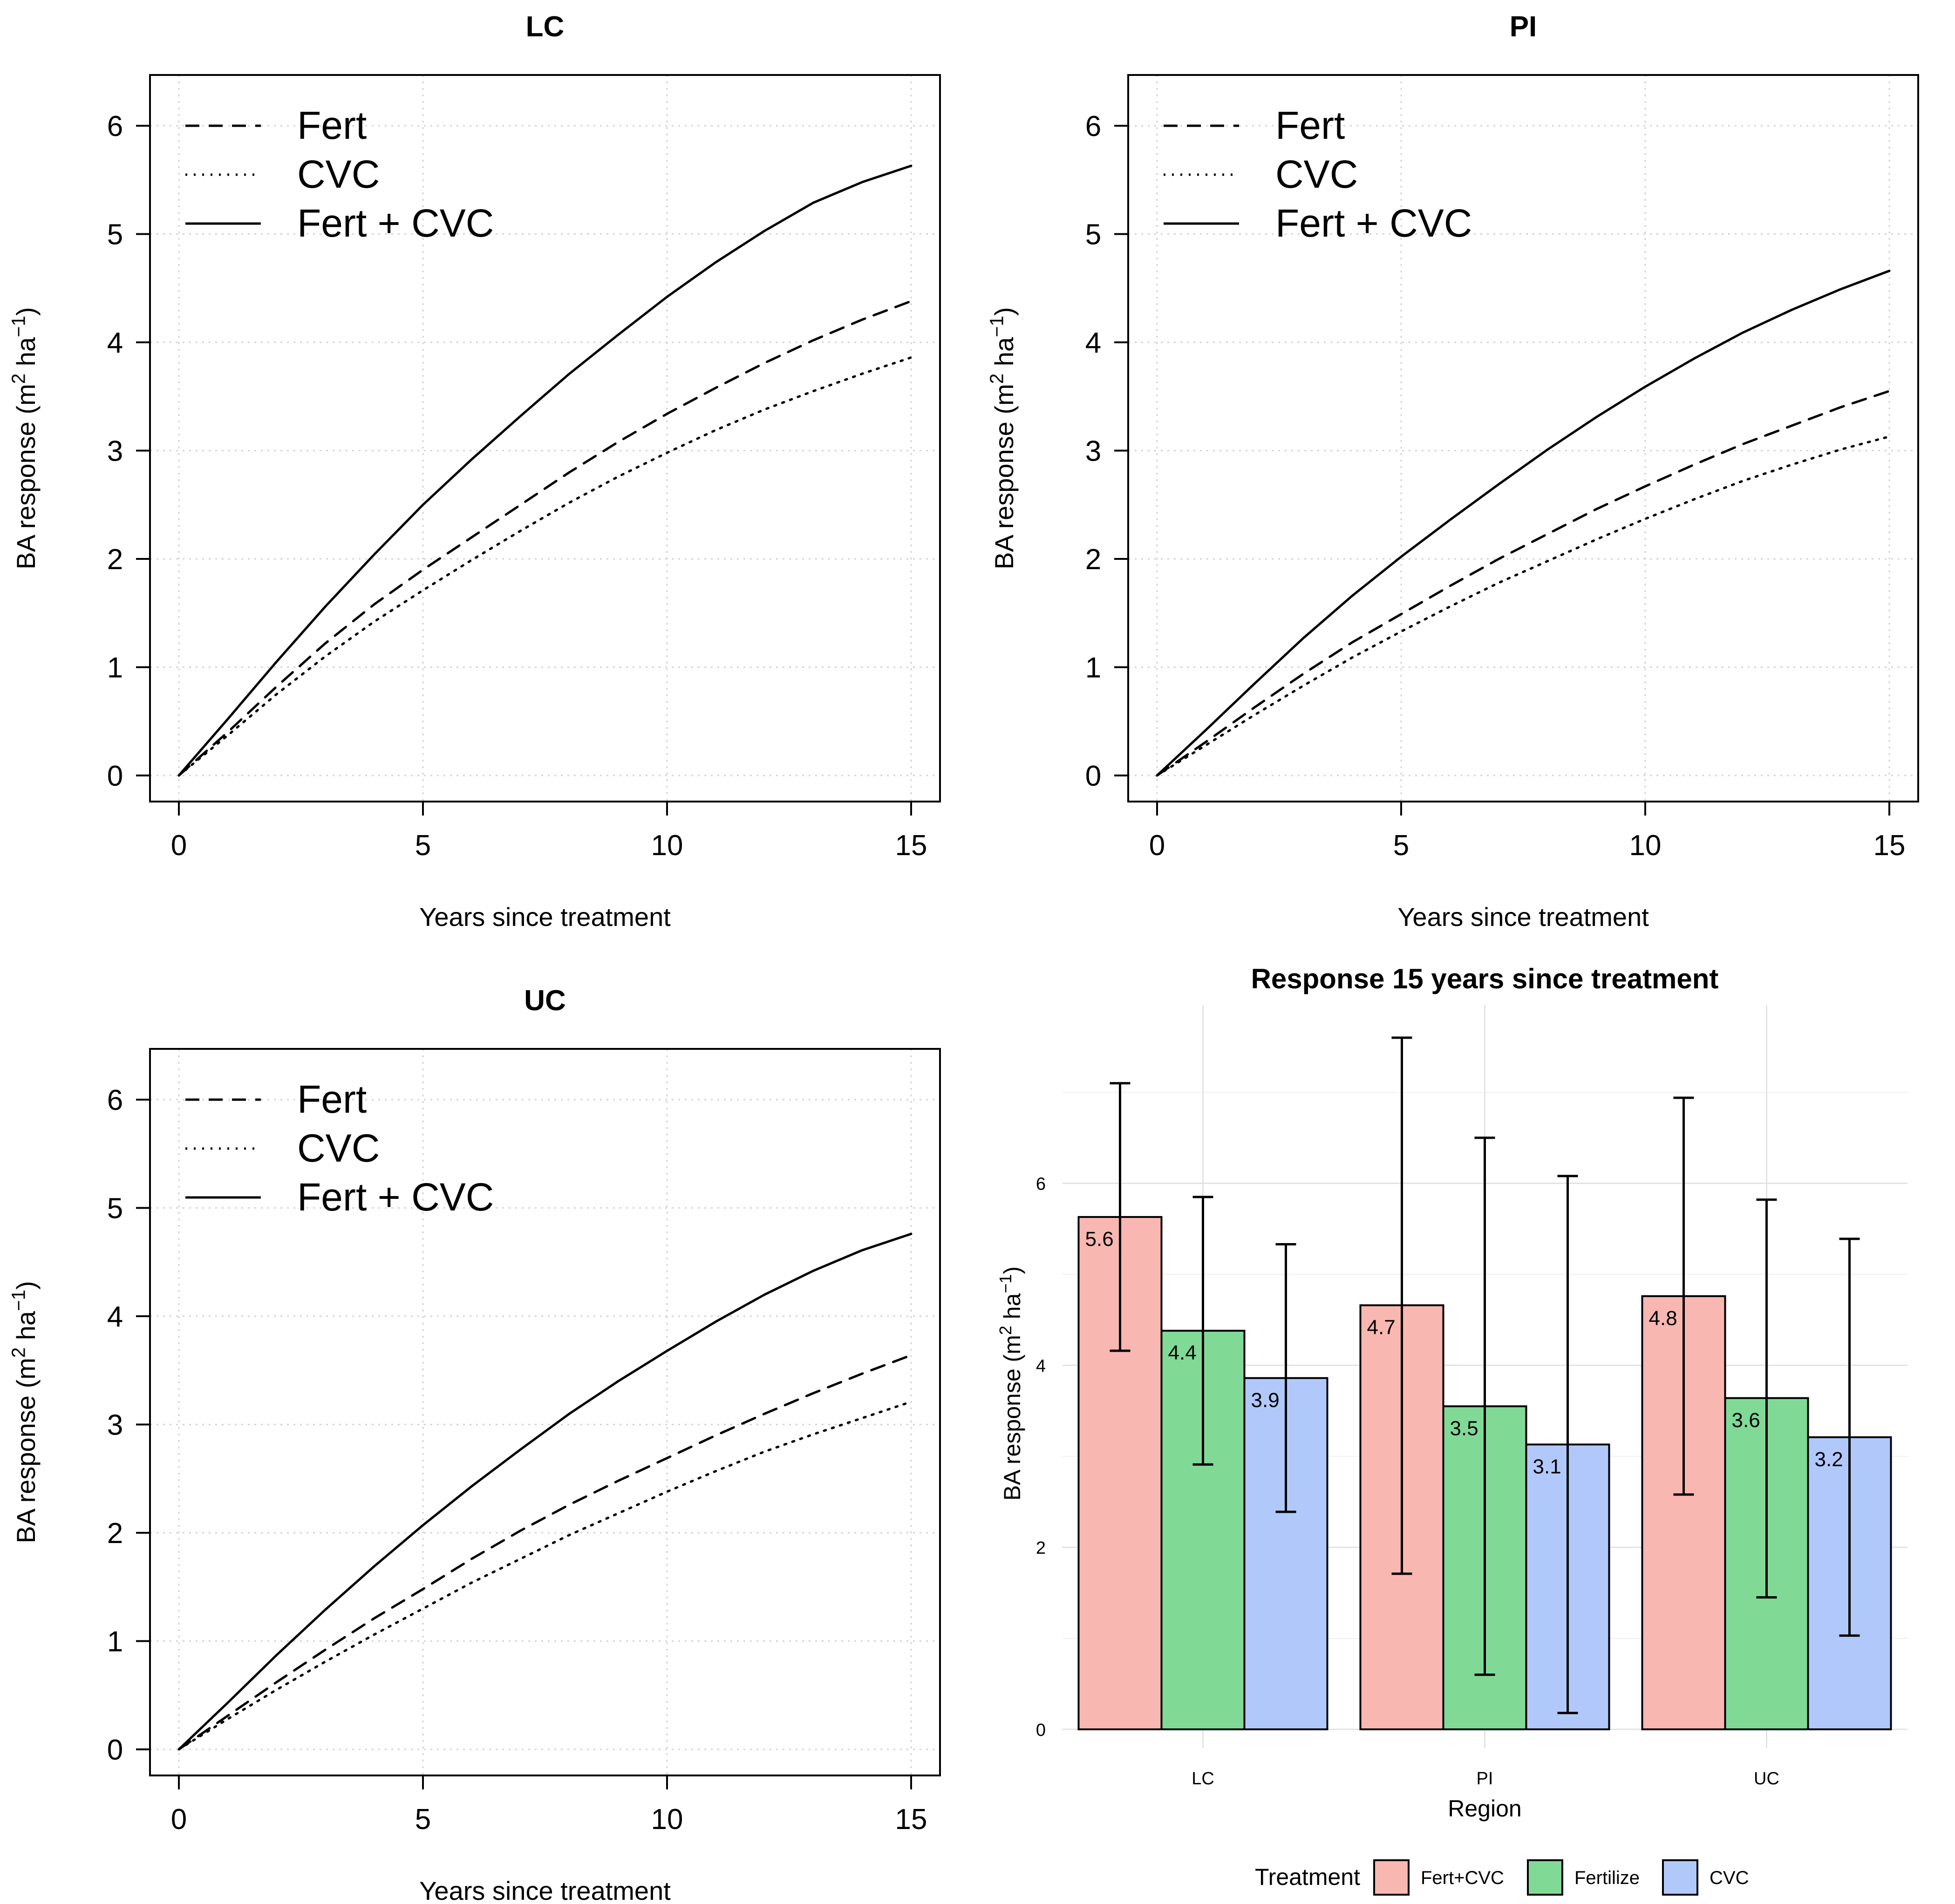  I want to click on bar-value-label: 5.6, so click(1099, 1239).